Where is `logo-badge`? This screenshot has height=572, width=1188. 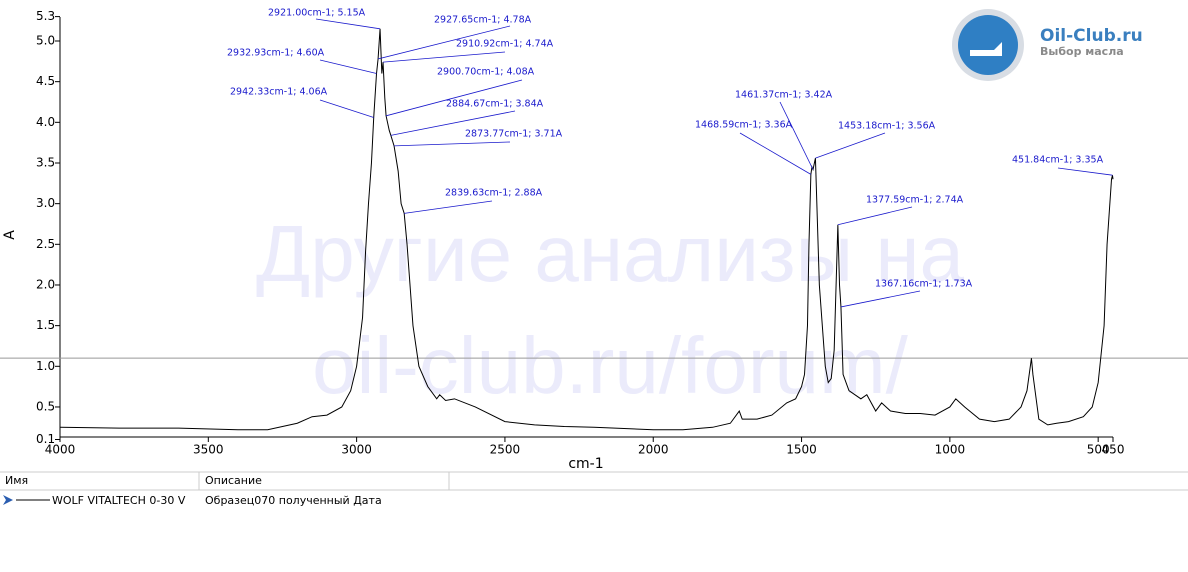 logo-badge is located at coordinates (988, 45).